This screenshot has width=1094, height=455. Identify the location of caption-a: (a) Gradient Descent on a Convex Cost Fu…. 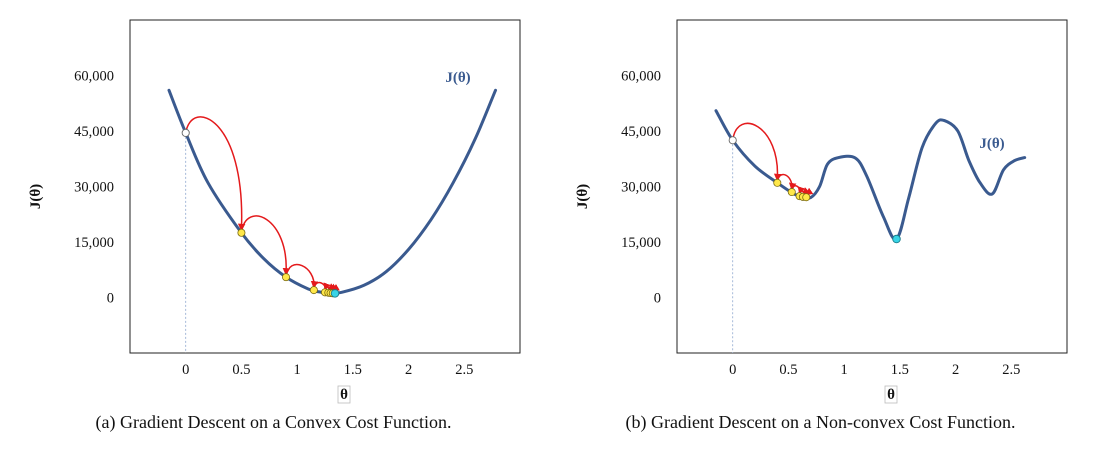
(273, 422).